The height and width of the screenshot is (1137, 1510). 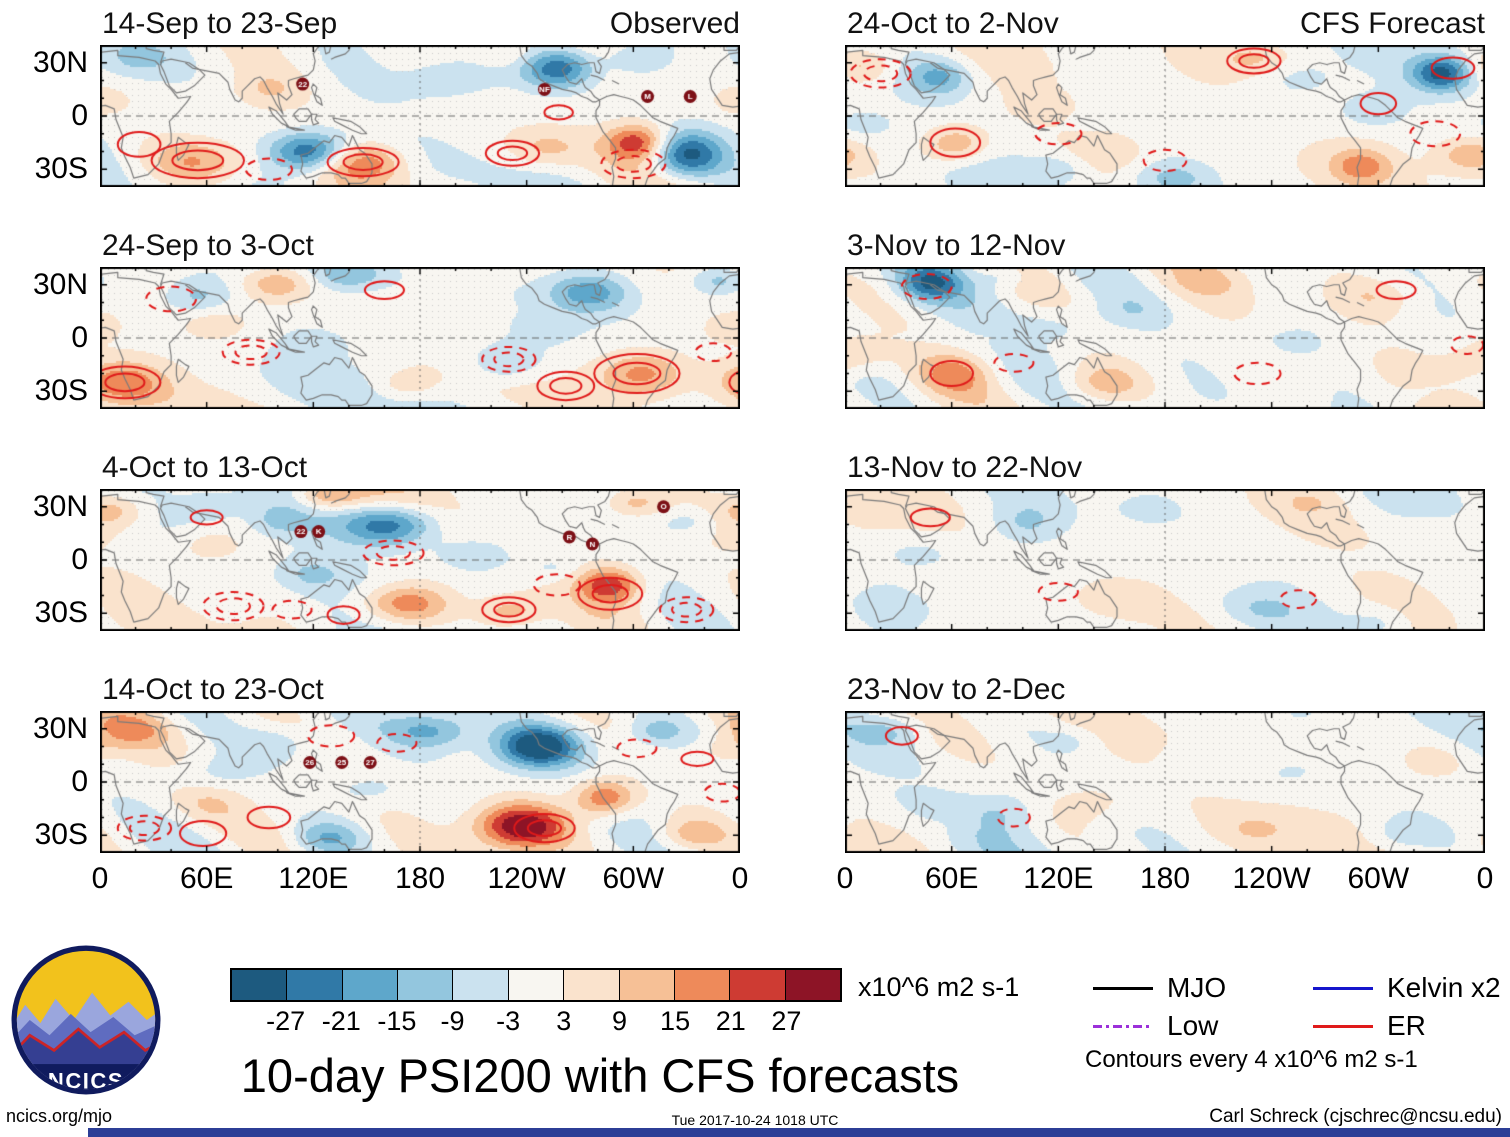 What do you see at coordinates (59, 1116) in the screenshot?
I see `footer-url: ncics.org/mjo` at bounding box center [59, 1116].